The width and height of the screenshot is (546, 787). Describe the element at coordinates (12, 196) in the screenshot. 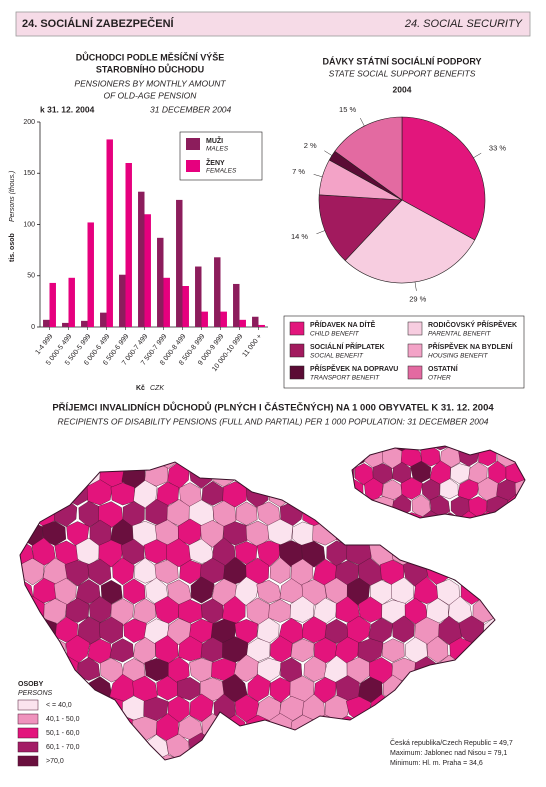

I see `y-axis-label-en: Persons (thous.)` at that location.